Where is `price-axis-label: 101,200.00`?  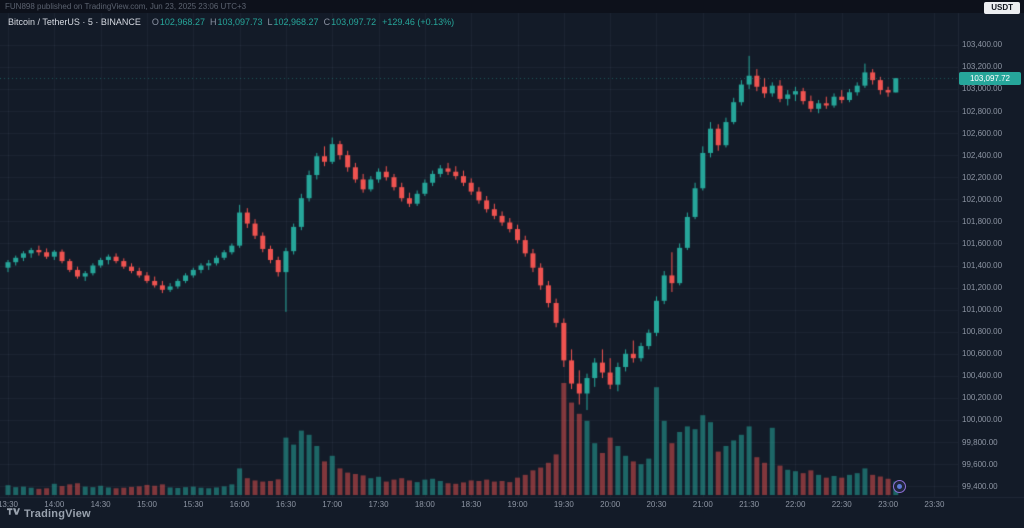
price-axis-label: 101,200.00 is located at coordinates (982, 288).